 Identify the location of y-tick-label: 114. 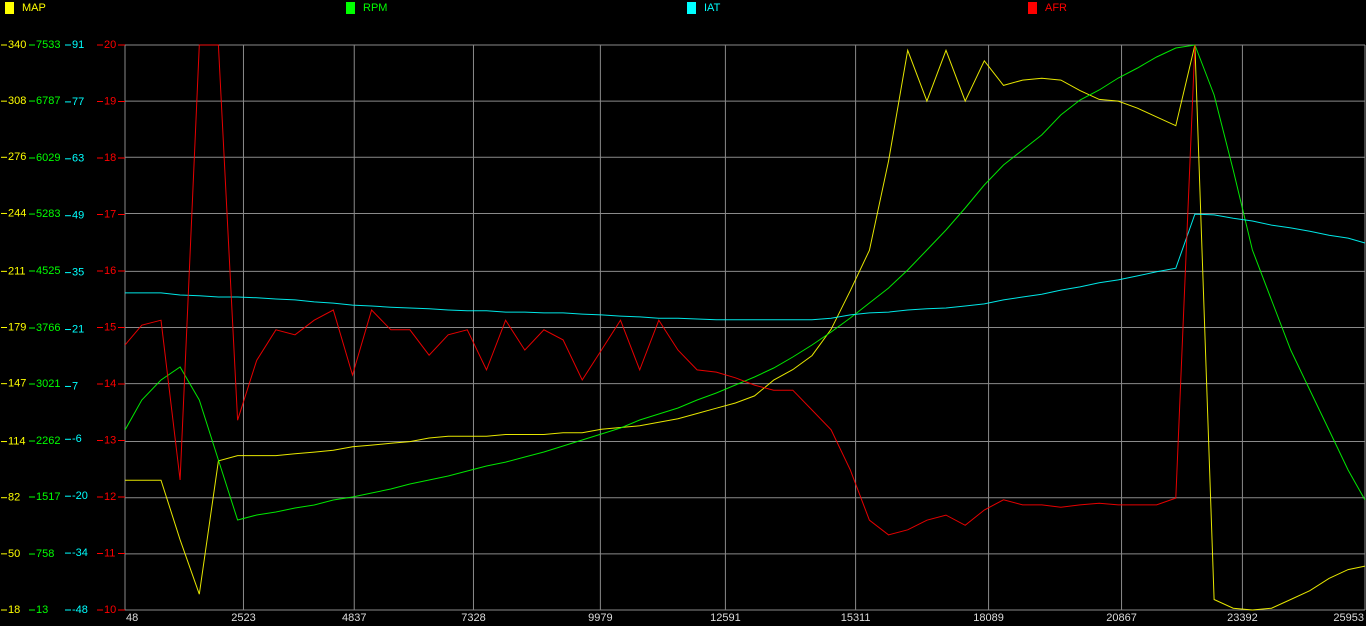
(17, 441).